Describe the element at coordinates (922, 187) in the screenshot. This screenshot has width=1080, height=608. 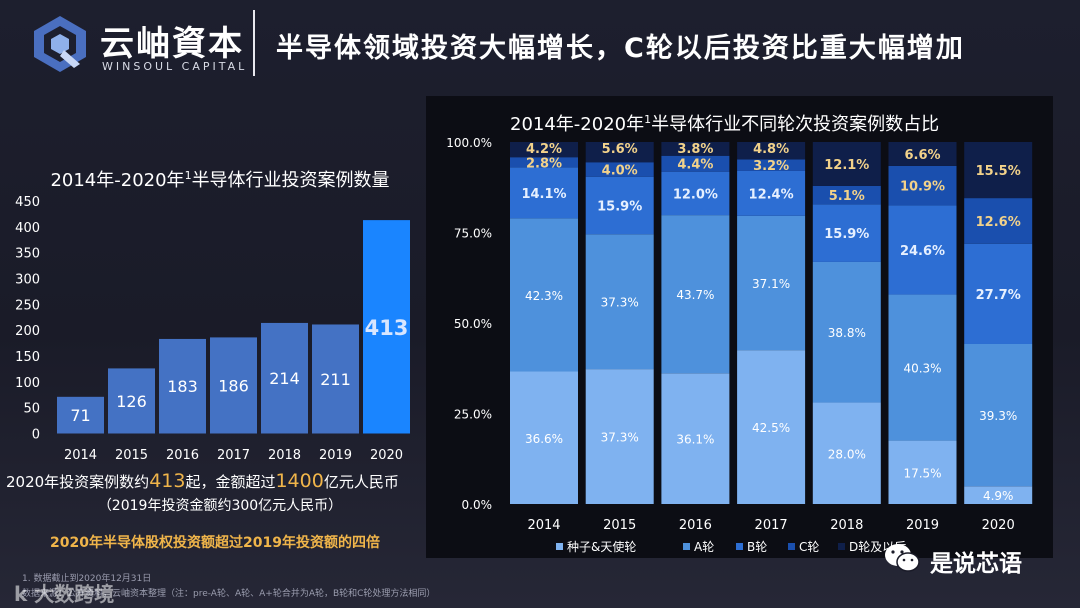
I see `right-segment-label: 10.9%` at that location.